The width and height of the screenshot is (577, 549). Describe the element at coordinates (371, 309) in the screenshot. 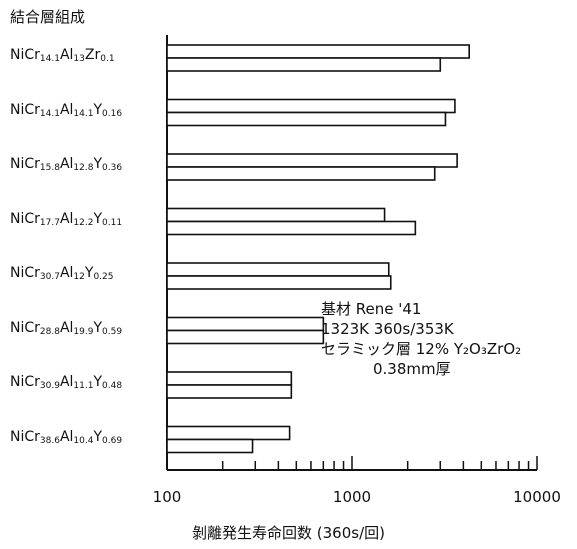

I see `annotation-line-1: 基材 Rene '41` at that location.